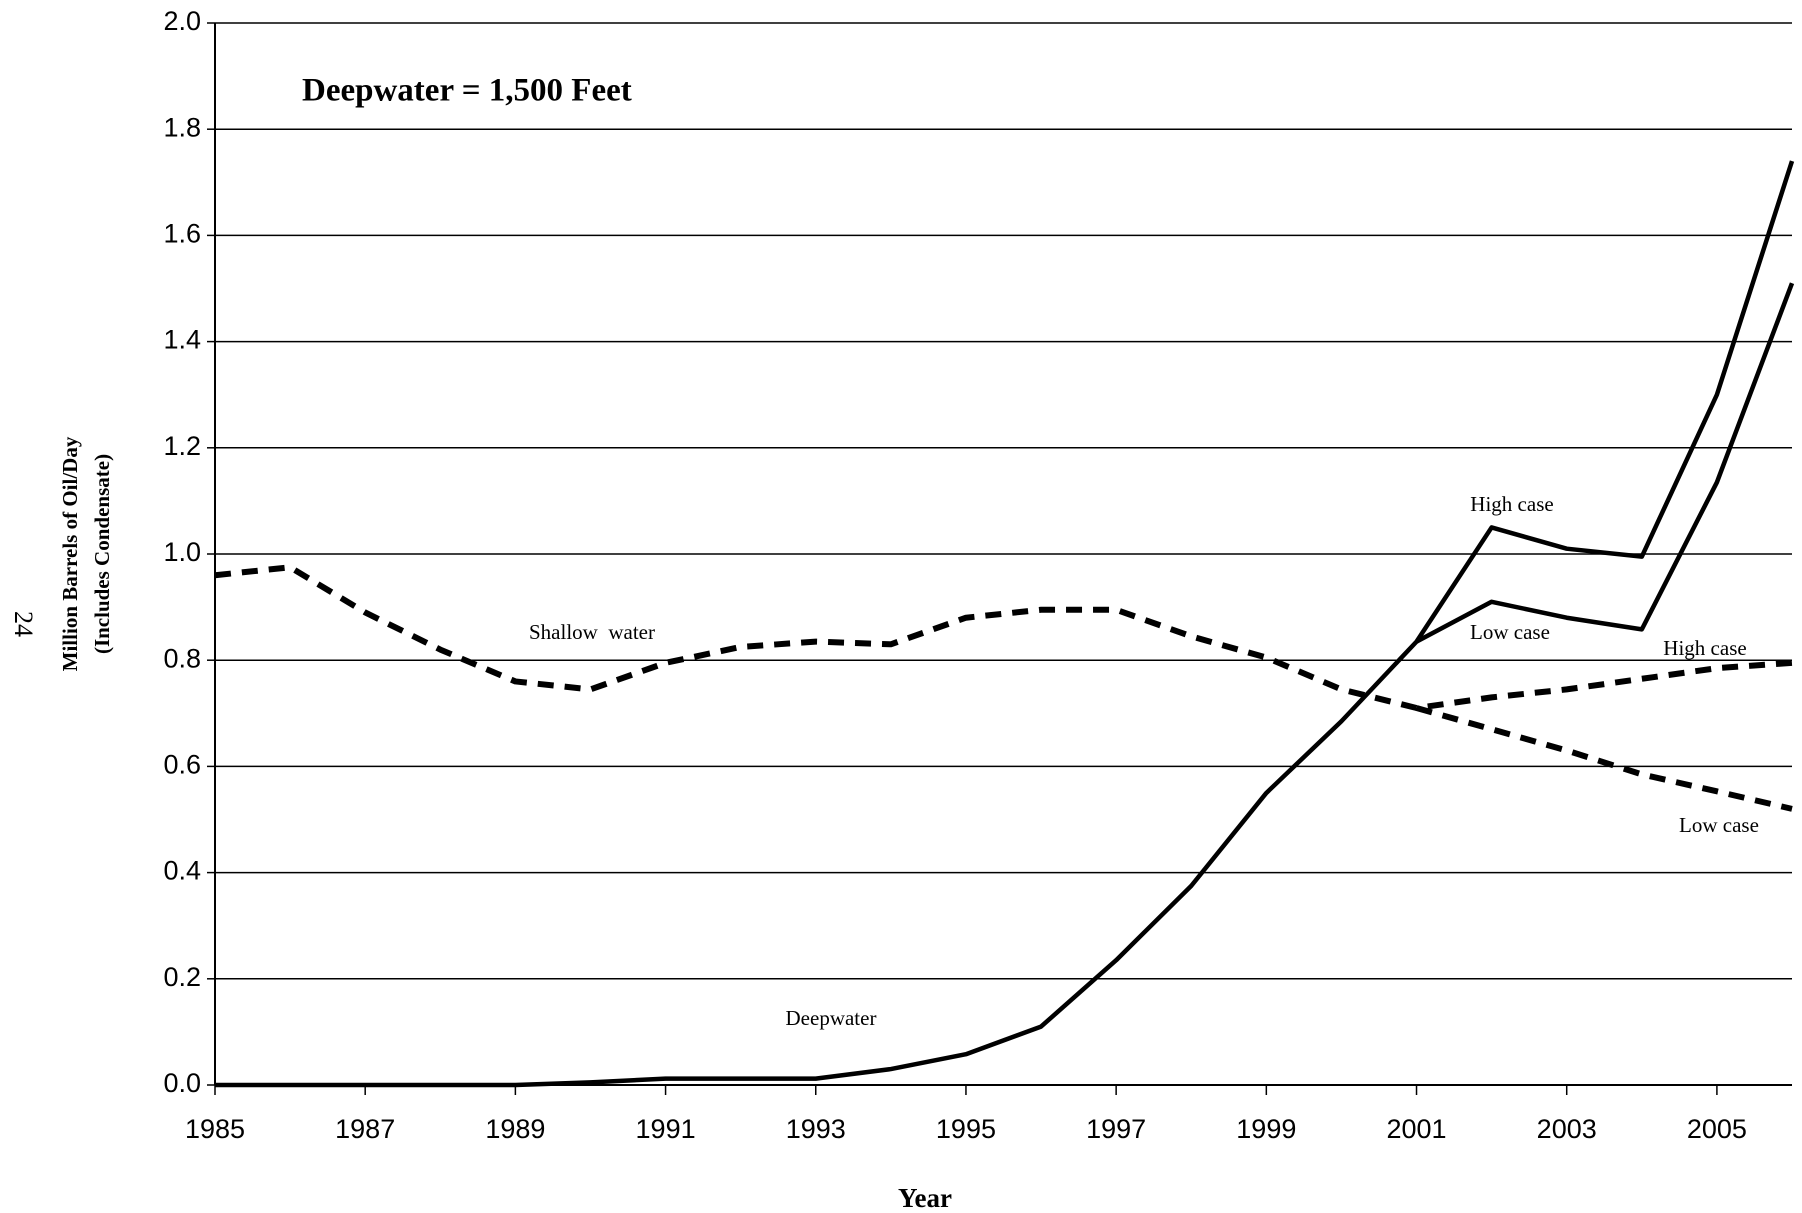  I want to click on x-tick-label: 1987, so click(365, 1129).